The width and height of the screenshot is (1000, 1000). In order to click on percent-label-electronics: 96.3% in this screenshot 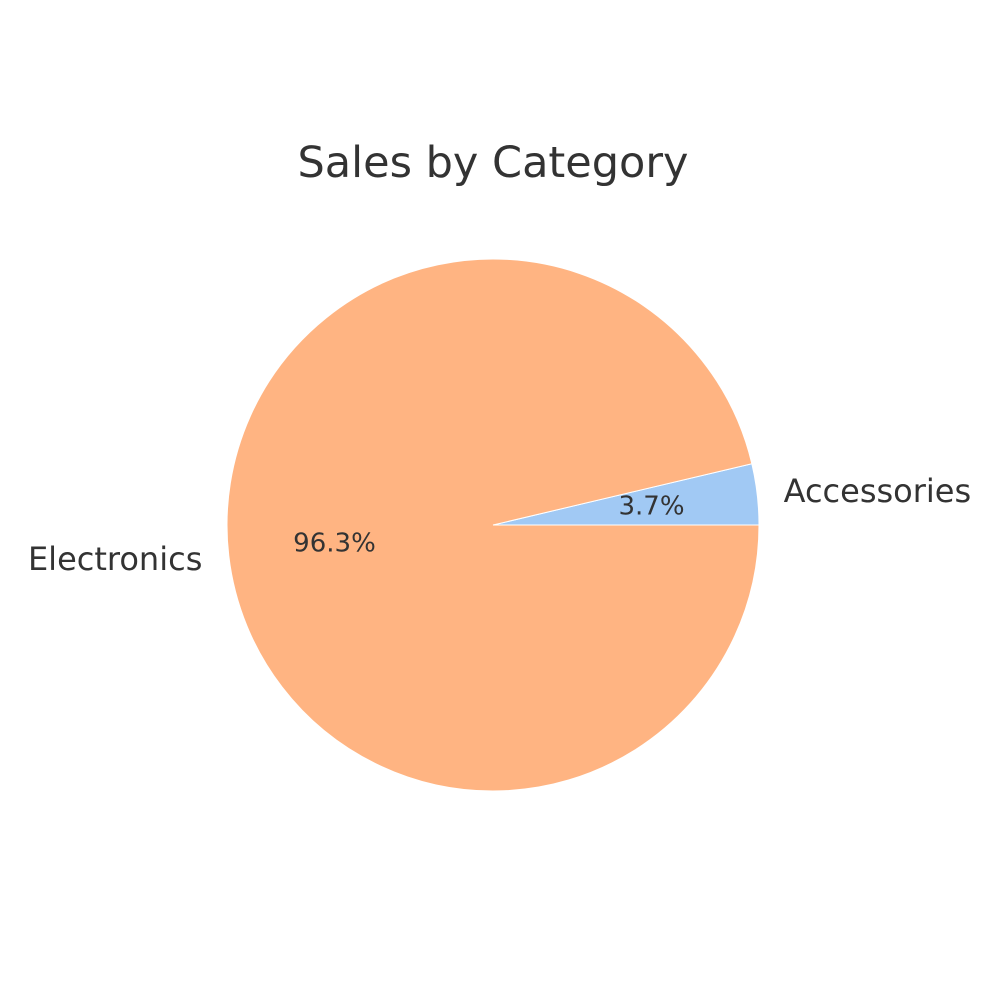, I will do `click(334, 544)`.